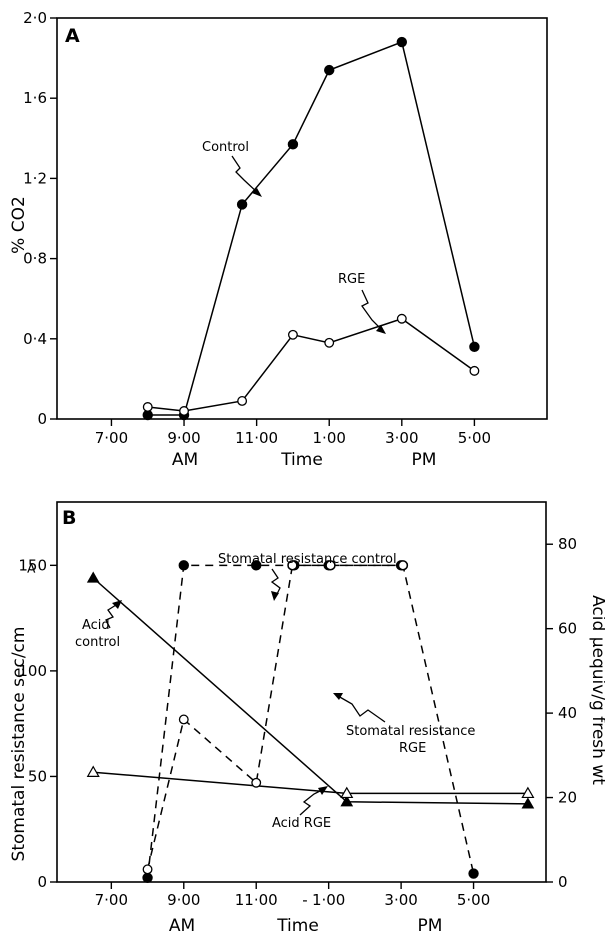 Image resolution: width=605 pixels, height=938 pixels. I want to click on panel-a-pm-label: PM, so click(424, 460).